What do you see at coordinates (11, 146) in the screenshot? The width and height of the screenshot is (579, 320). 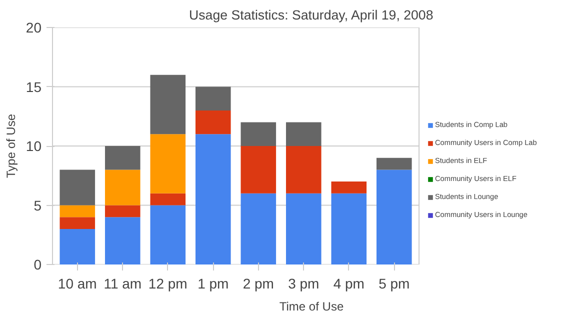 I see `y-axis-title: Type of Use` at bounding box center [11, 146].